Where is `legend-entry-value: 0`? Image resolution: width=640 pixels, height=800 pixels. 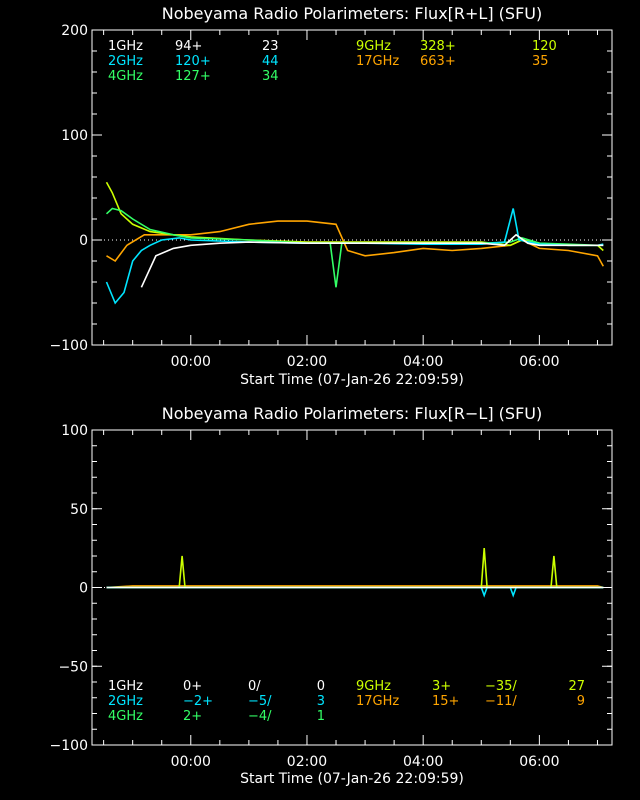 legend-entry-value: 0 is located at coordinates (321, 686).